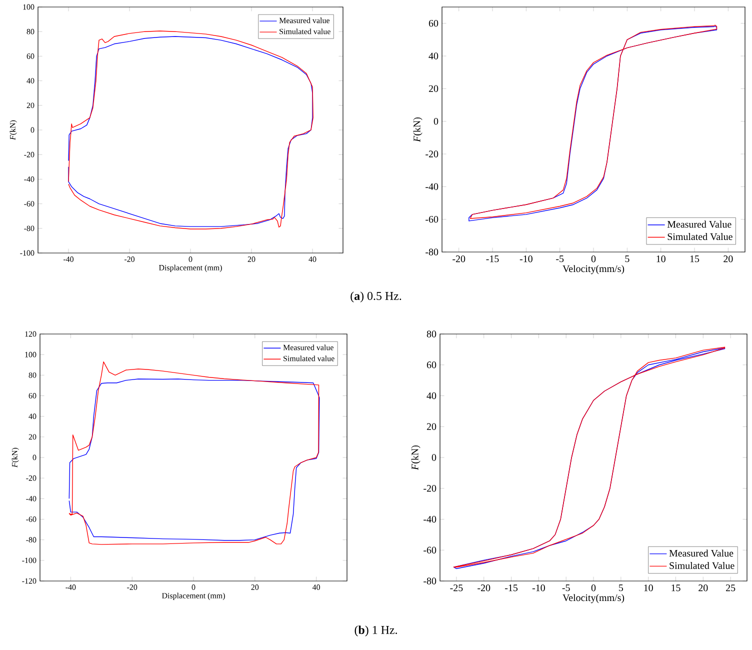 The width and height of the screenshot is (752, 650). Describe the element at coordinates (731, 588) in the screenshot. I see `x-tick-label: 25` at that location.